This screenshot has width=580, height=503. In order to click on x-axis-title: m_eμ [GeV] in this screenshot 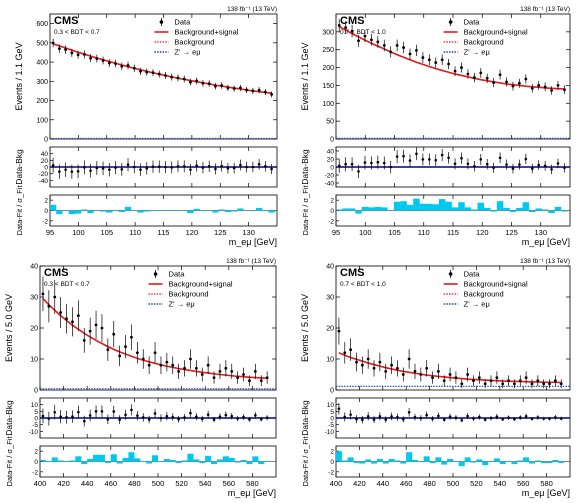, I will do `click(252, 493)`.